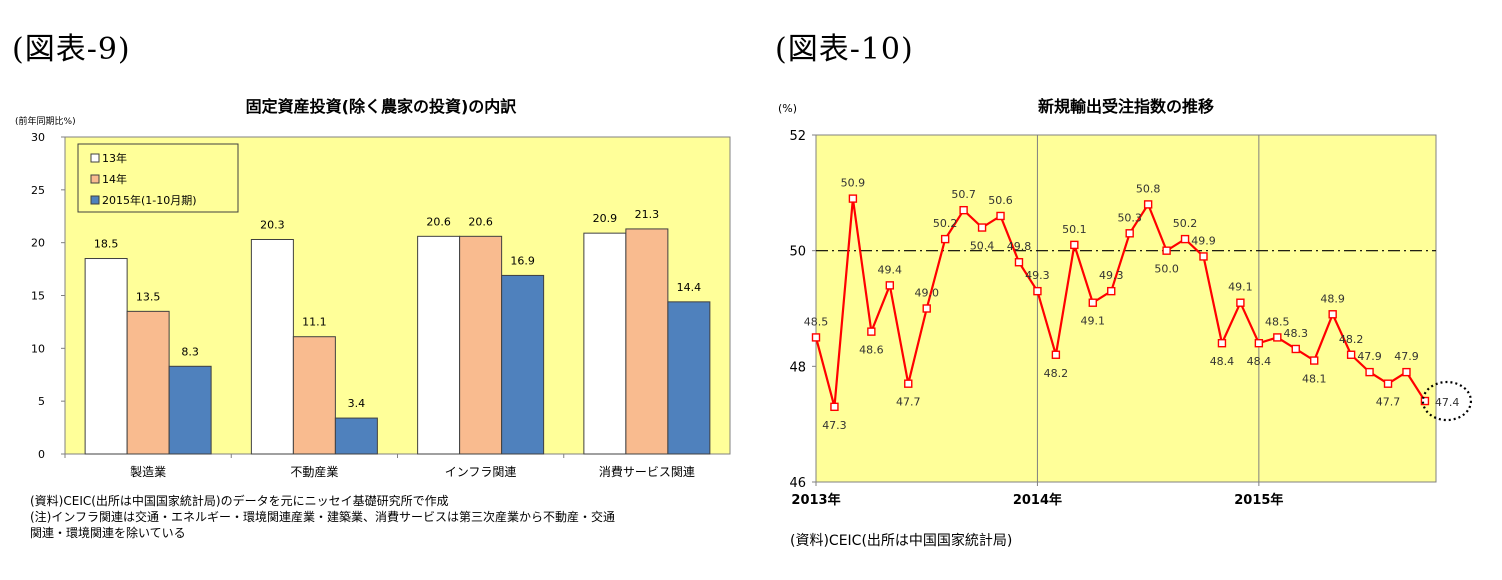 This screenshot has width=1502, height=580. I want to click on bar-chart-note-line-2: 関連・環境関連を除いている, so click(108, 533).